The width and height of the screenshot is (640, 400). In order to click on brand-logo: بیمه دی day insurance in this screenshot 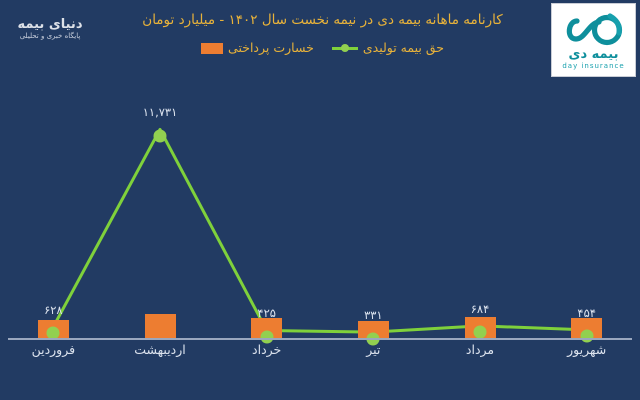, I will do `click(593, 40)`.